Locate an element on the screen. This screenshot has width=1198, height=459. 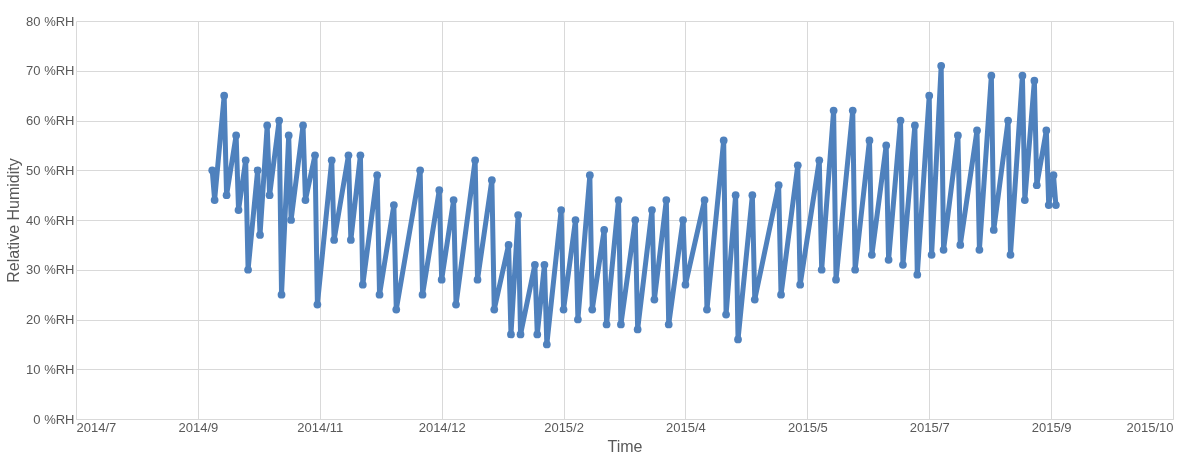
x-tick-label: 2015/2 is located at coordinates (564, 427).